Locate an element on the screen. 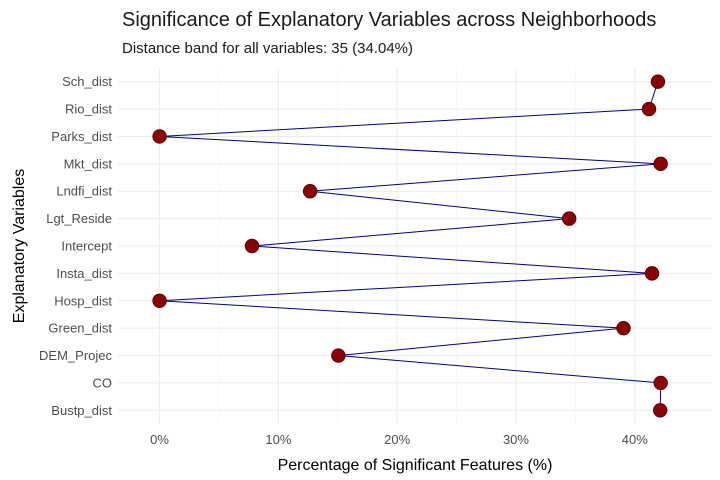 The width and height of the screenshot is (720, 480). y-tick-label: Intercept is located at coordinates (86, 246).